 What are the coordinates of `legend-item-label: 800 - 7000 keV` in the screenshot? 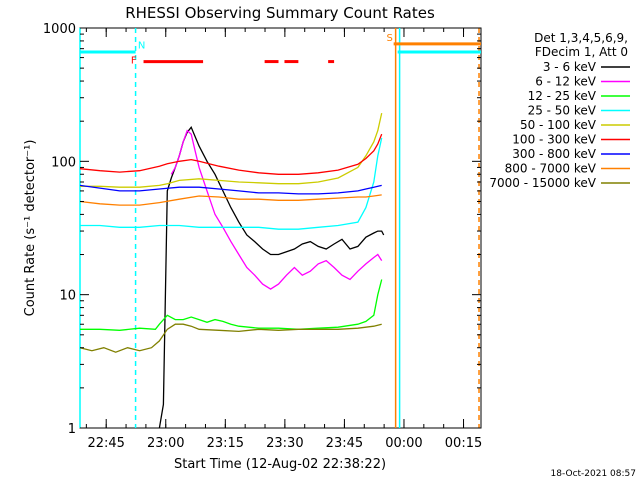 It's located at (551, 169).